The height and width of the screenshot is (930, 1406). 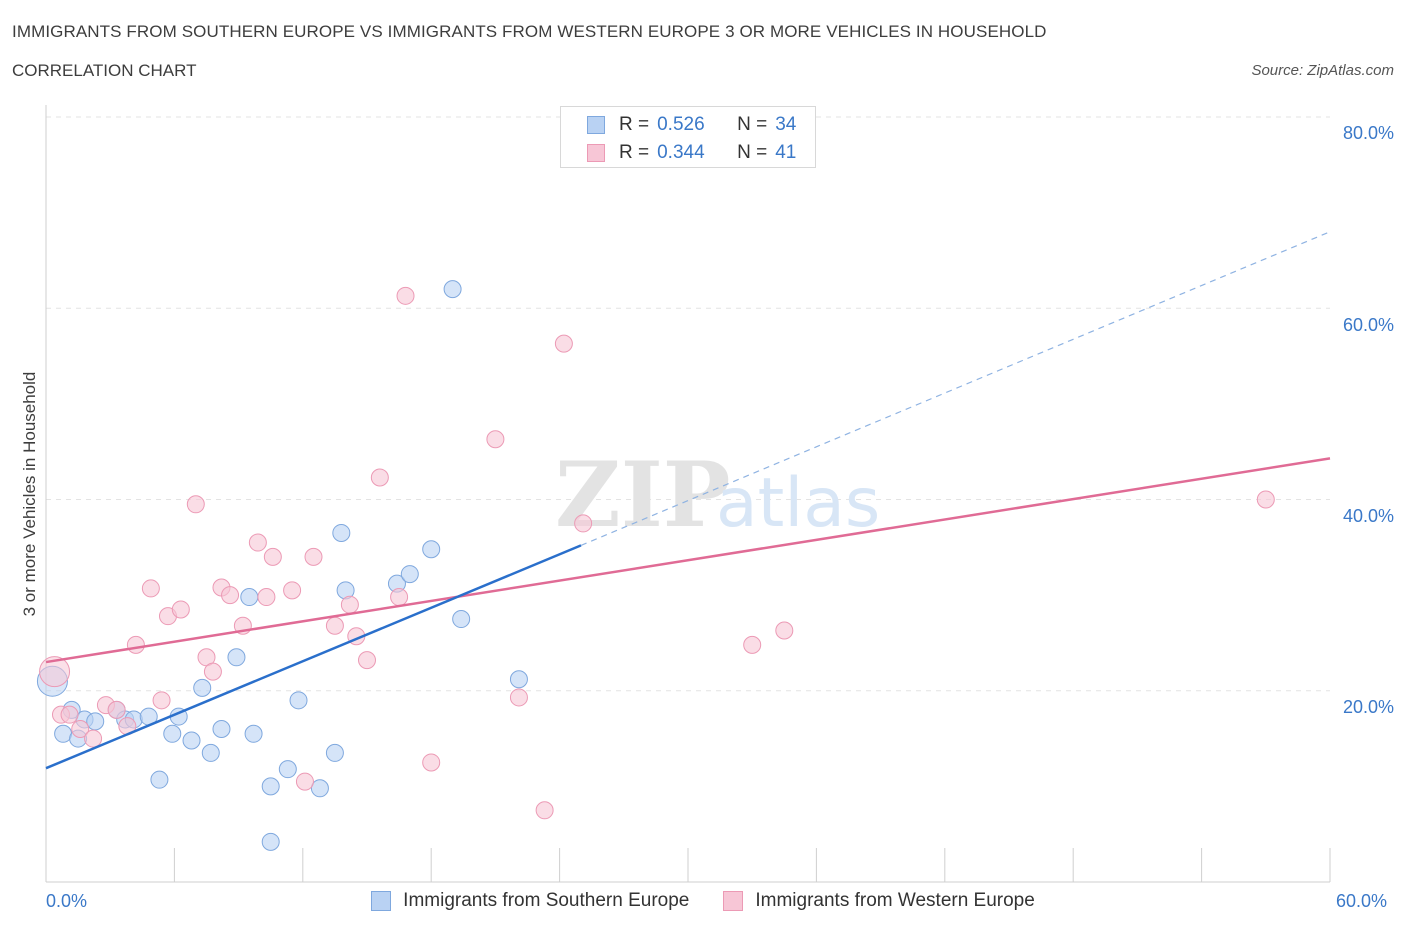 I want to click on trend-line-southern, so click(x=313, y=657).